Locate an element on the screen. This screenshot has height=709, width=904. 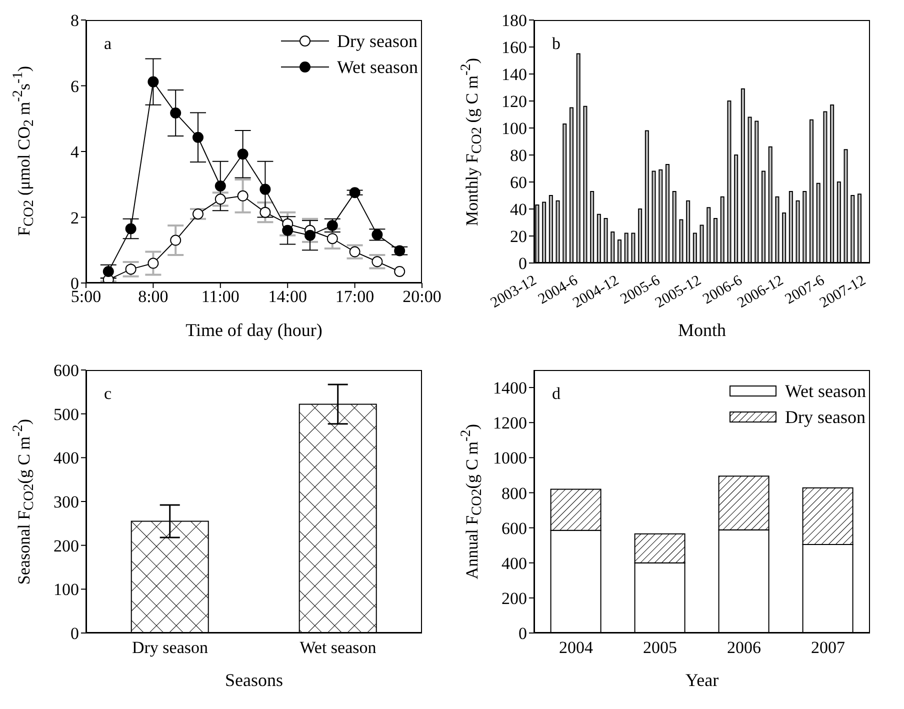
x-tick-label: 11:00 is located at coordinates (220, 296).